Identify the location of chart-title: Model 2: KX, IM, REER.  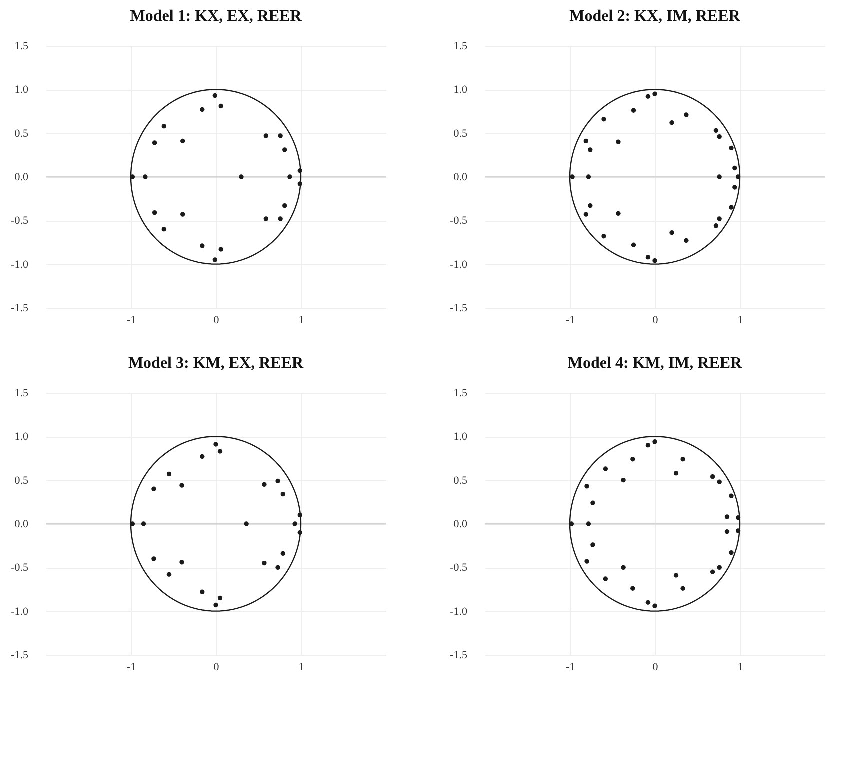
(655, 16).